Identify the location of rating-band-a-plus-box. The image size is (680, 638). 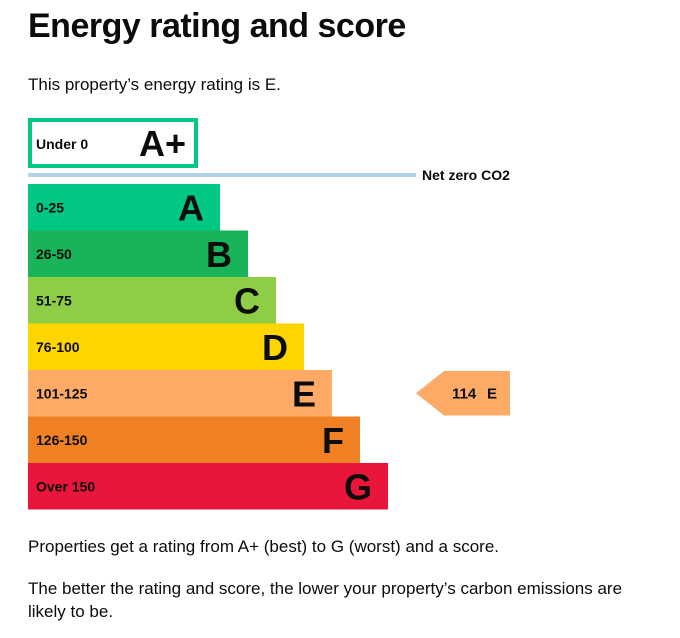
(113, 143).